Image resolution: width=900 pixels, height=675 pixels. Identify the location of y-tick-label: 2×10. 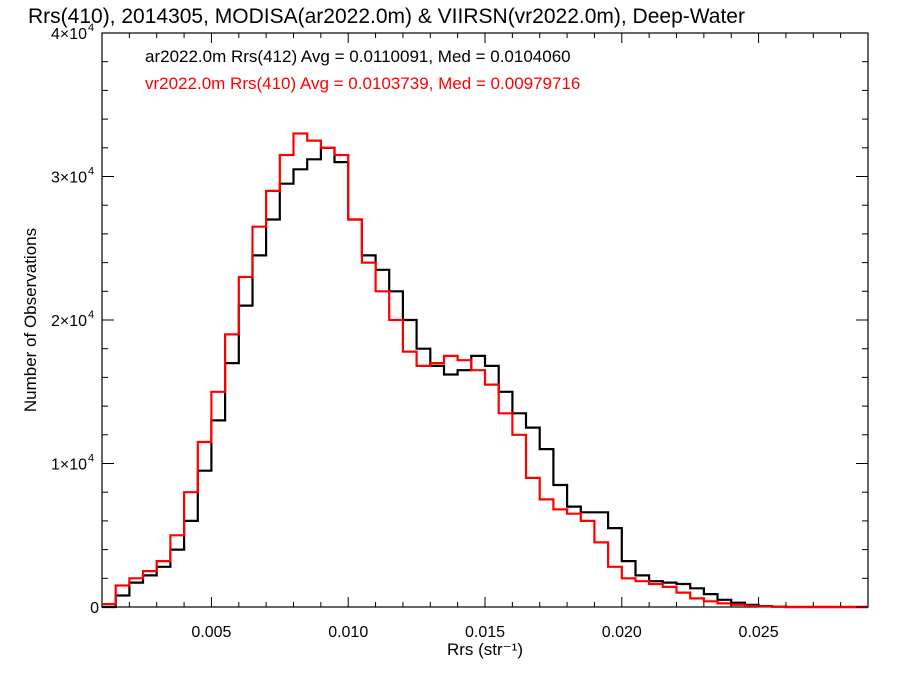
(69, 321).